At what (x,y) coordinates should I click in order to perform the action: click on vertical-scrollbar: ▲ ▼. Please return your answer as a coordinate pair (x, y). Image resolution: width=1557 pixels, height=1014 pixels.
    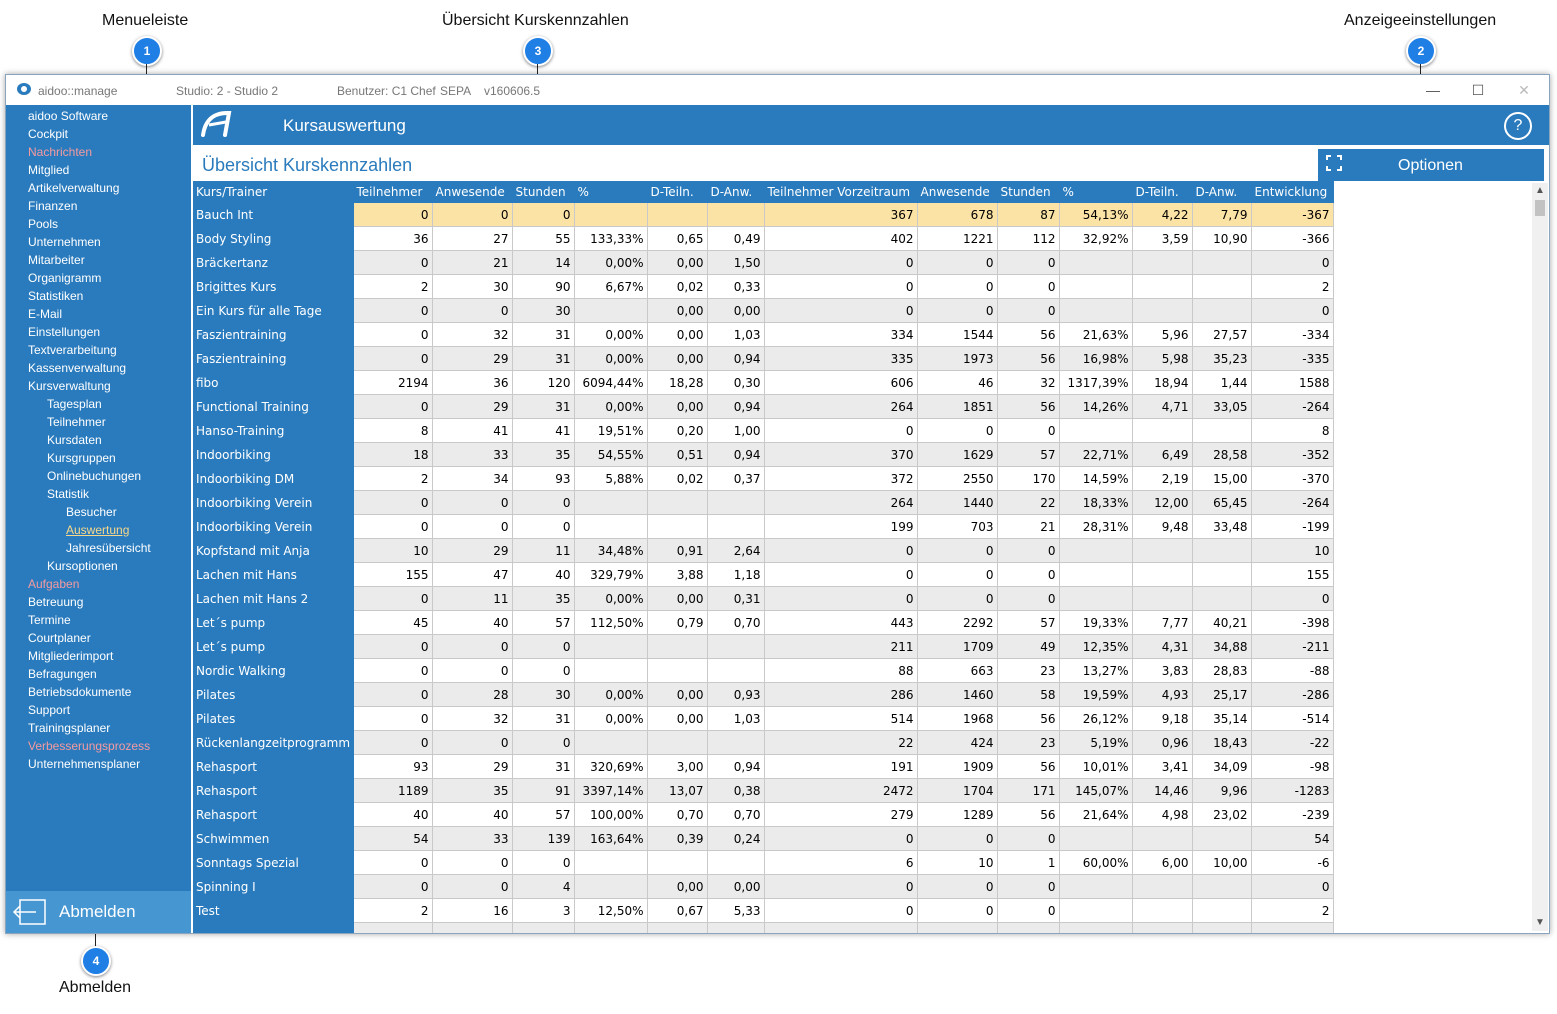
    Looking at the image, I should click on (1540, 557).